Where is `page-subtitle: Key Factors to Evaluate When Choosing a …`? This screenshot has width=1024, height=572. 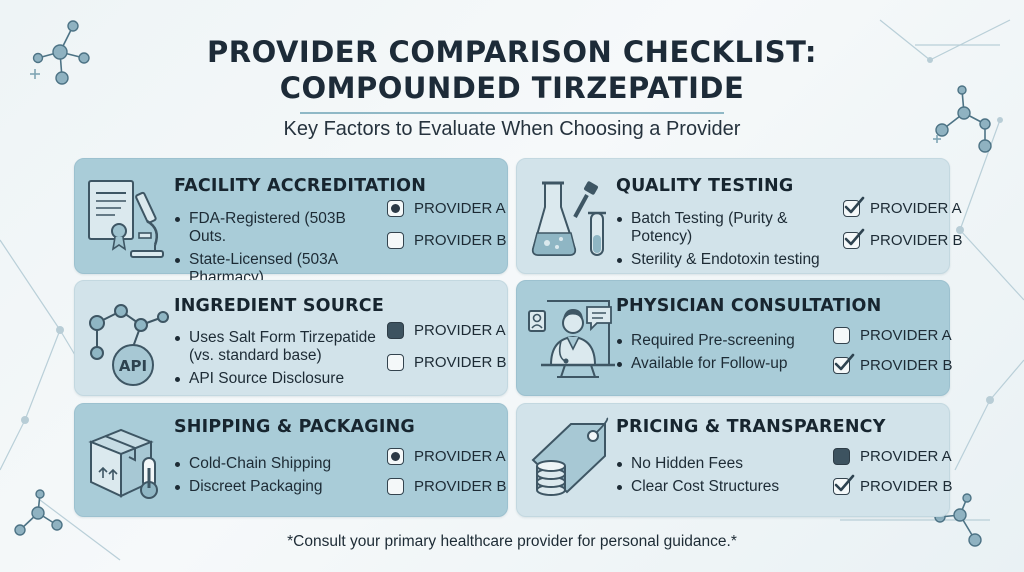 page-subtitle: Key Factors to Evaluate When Choosing a … is located at coordinates (512, 129).